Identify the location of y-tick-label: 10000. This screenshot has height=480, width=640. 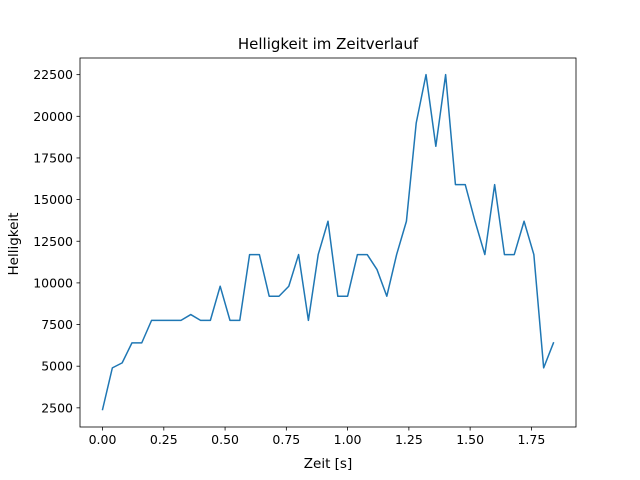
(53, 282).